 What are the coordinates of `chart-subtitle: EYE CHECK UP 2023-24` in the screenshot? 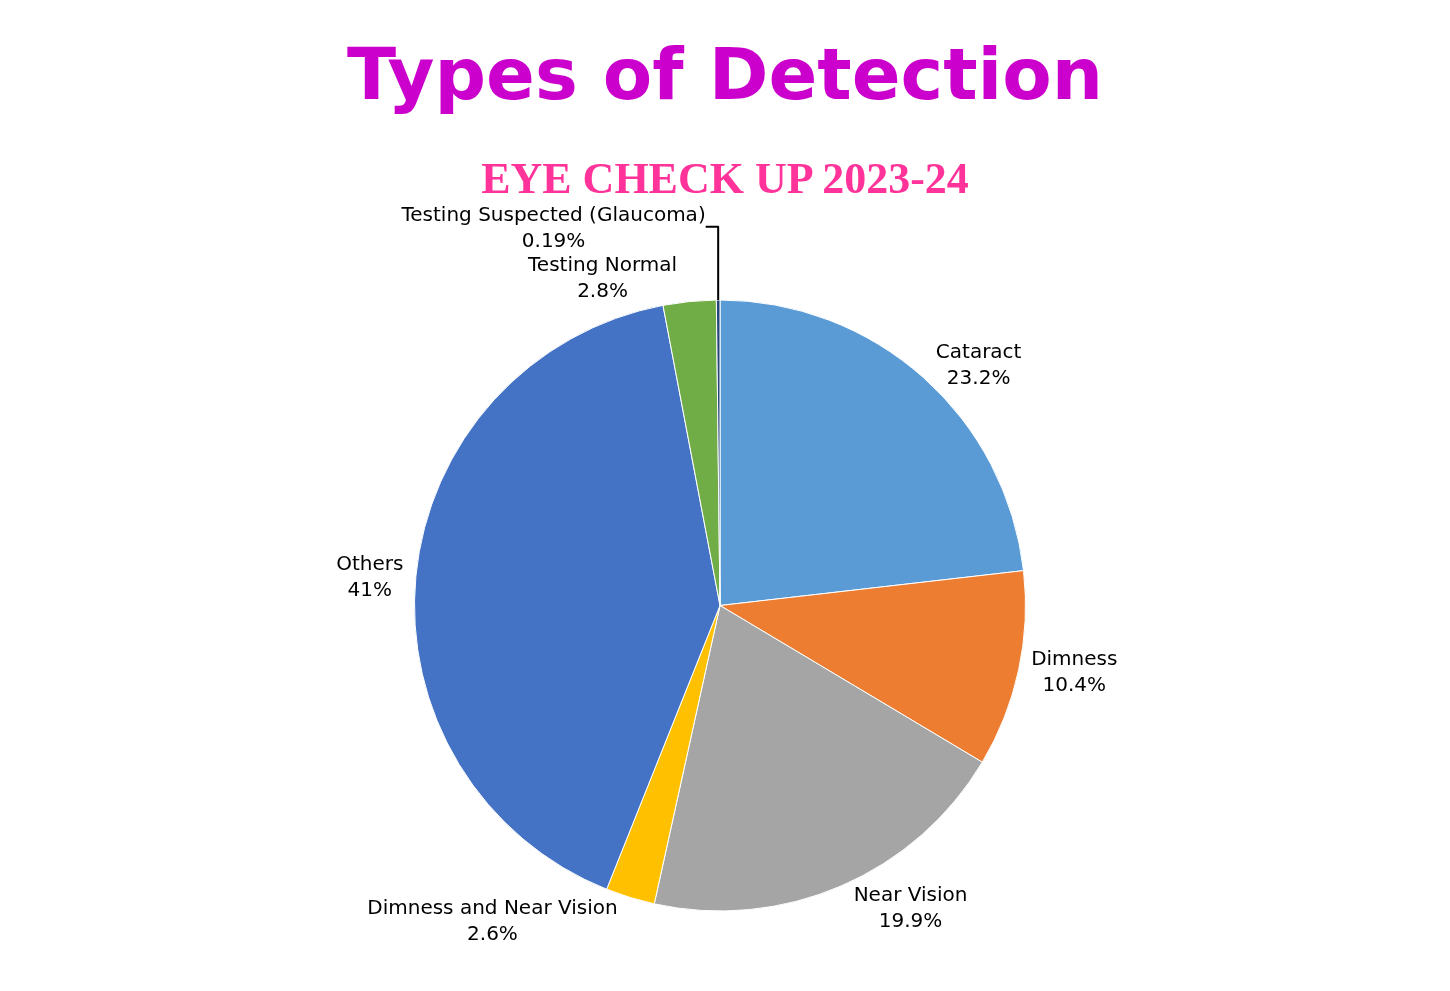 It's located at (725, 178).